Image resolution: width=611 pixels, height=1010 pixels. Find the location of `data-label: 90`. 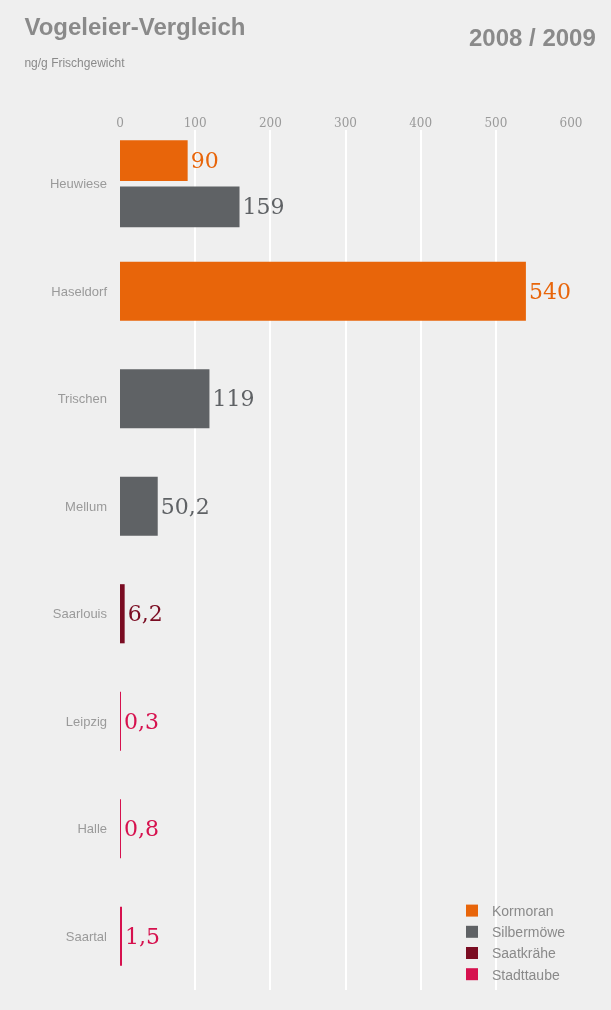

data-label: 90 is located at coordinates (204, 161).